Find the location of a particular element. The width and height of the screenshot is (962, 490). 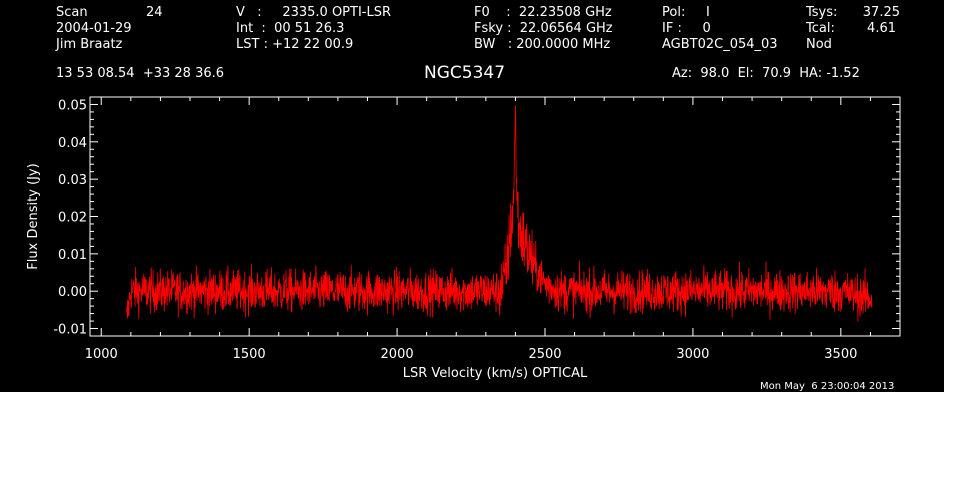

observing-mode: Nod is located at coordinates (819, 44).